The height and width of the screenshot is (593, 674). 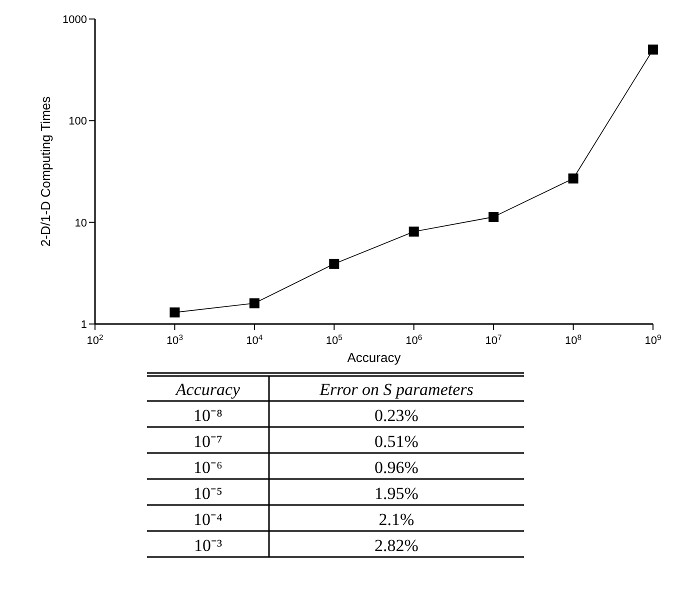 I want to click on x-tick-label: 10$^{9}$, so click(x=653, y=339).